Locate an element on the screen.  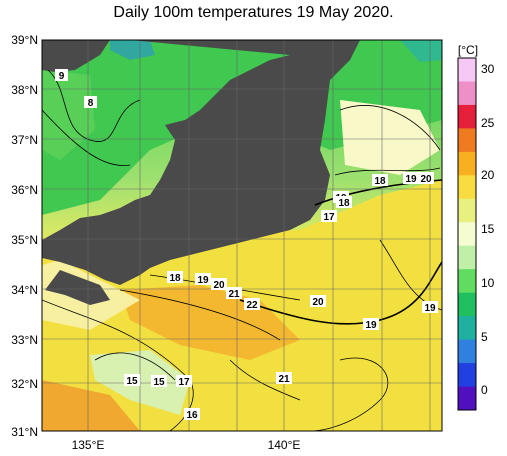
lat-tick: 37°N is located at coordinates (24, 140).